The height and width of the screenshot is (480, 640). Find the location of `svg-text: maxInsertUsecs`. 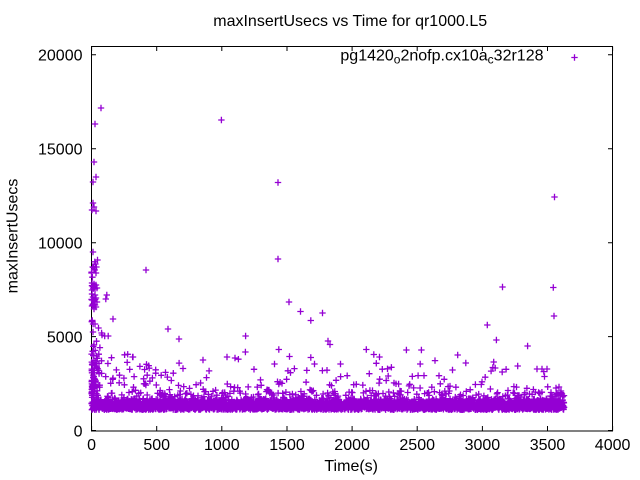

svg-text: maxInsertUsecs is located at coordinates (13, 236).